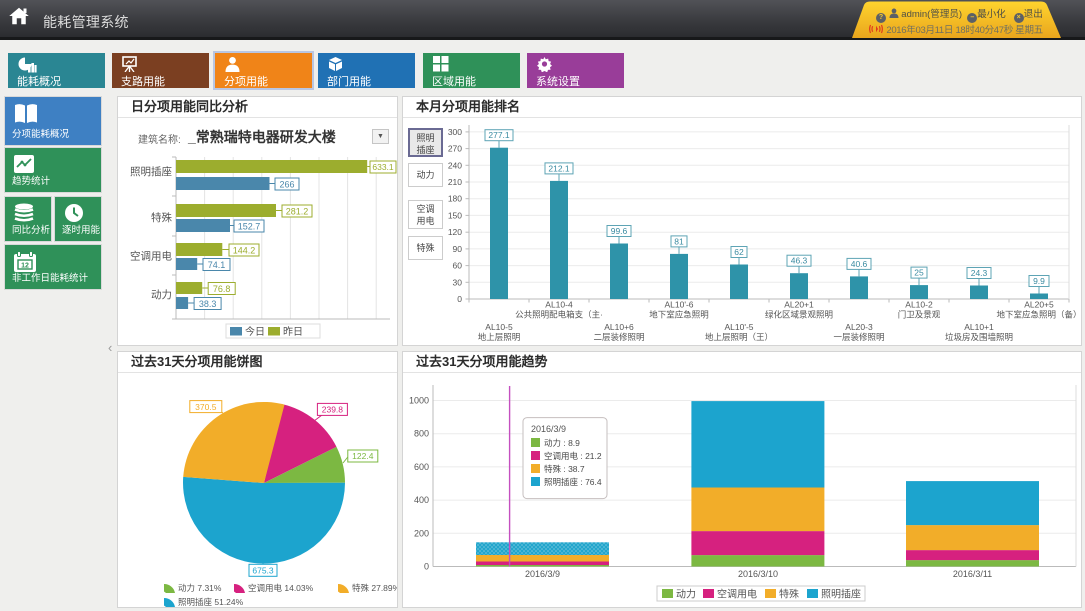 The image size is (1085, 611). Describe the element at coordinates (562, 443) in the screenshot. I see `svg-text: 动力 : 8.9` at that location.